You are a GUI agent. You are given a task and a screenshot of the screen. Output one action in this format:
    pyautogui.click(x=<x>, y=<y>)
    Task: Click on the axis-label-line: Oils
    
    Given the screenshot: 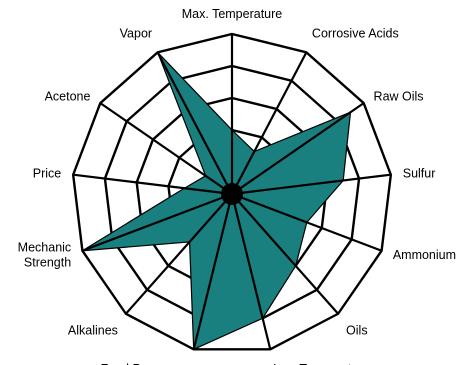 What is the action you would take?
    pyautogui.click(x=357, y=331)
    